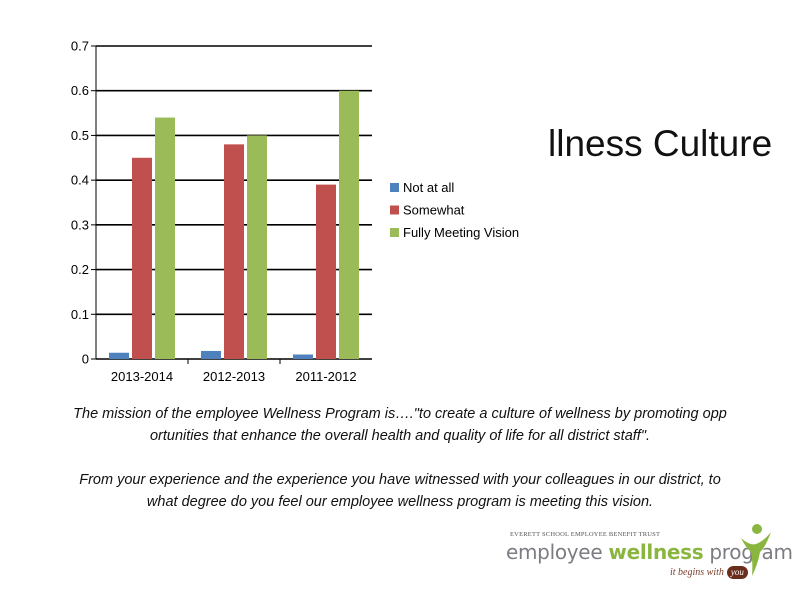 The image size is (800, 600). What do you see at coordinates (80, 135) in the screenshot?
I see `y-tick-label: 0.5` at bounding box center [80, 135].